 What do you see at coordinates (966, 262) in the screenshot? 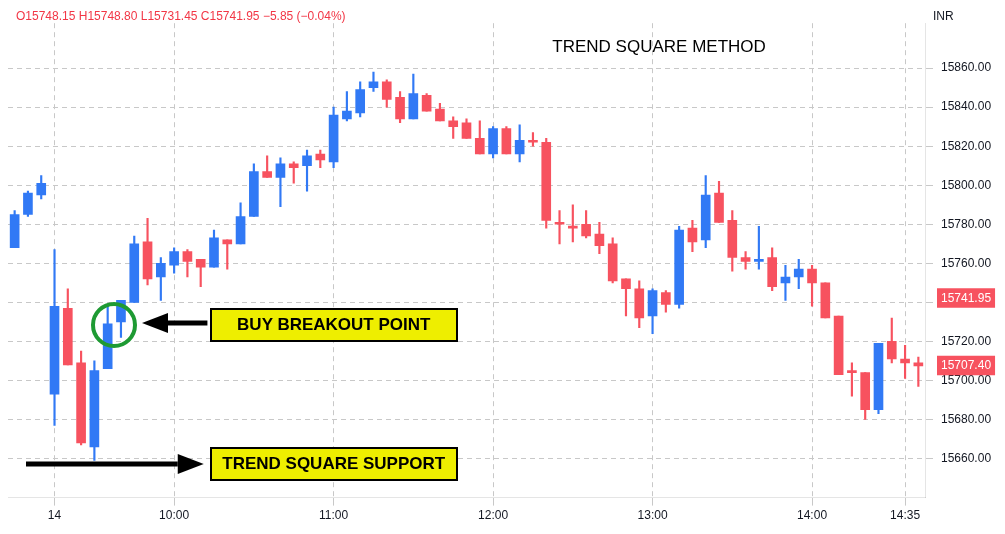
I see `y-tick-label: 15760.00` at bounding box center [966, 262].